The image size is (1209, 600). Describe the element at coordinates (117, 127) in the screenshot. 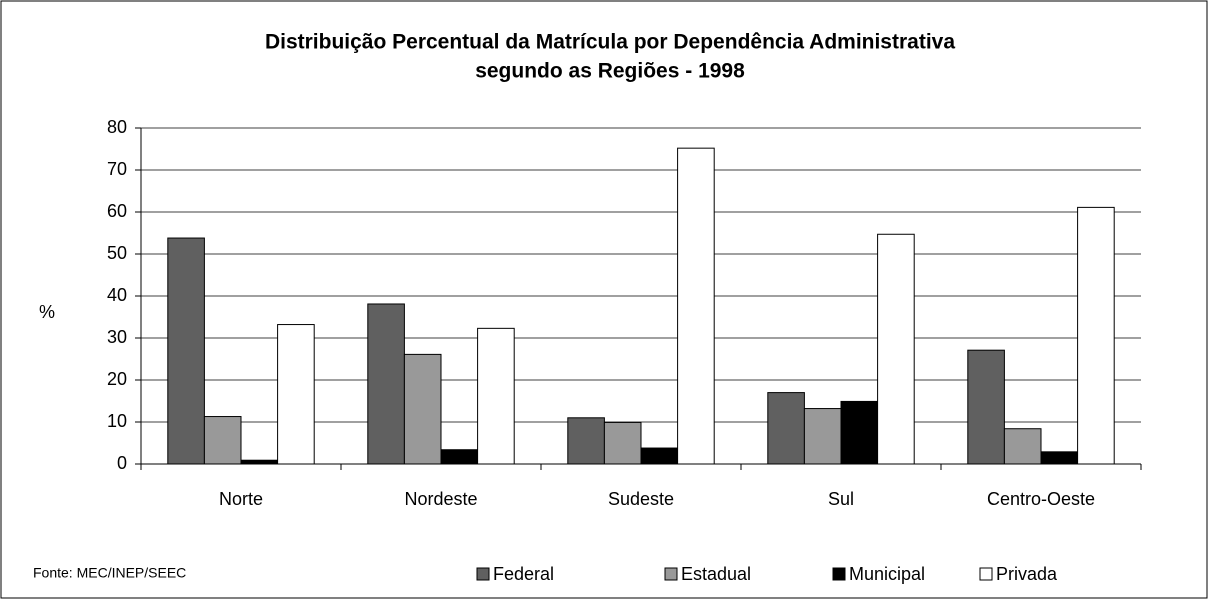

I see `y-tick-label: 80` at that location.